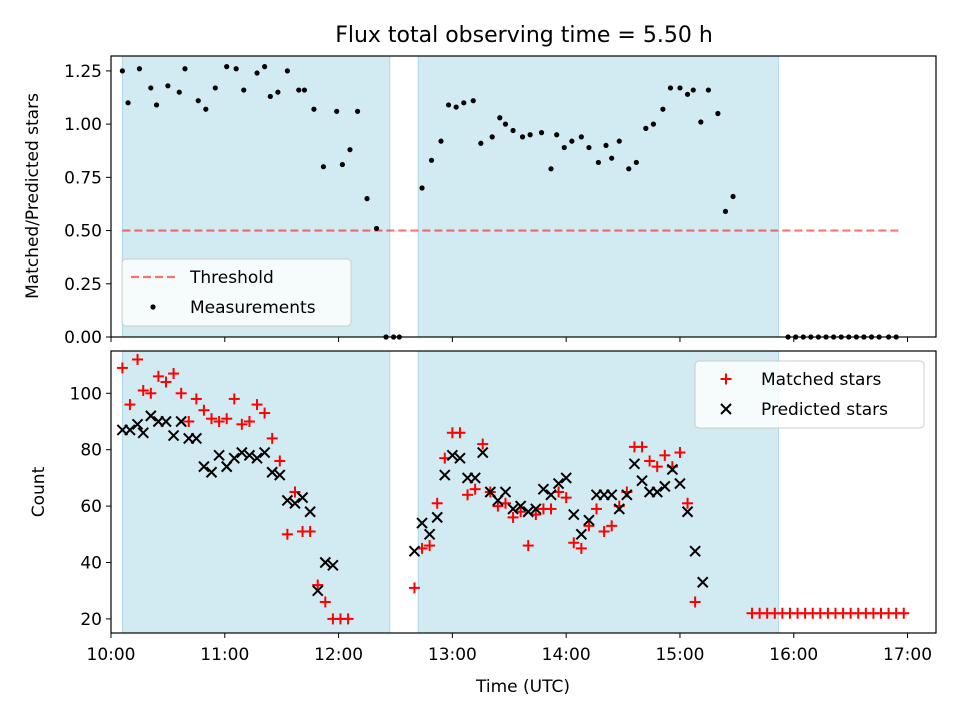  What do you see at coordinates (91, 507) in the screenshot?
I see `bottom-y-tick-label: 60` at bounding box center [91, 507].